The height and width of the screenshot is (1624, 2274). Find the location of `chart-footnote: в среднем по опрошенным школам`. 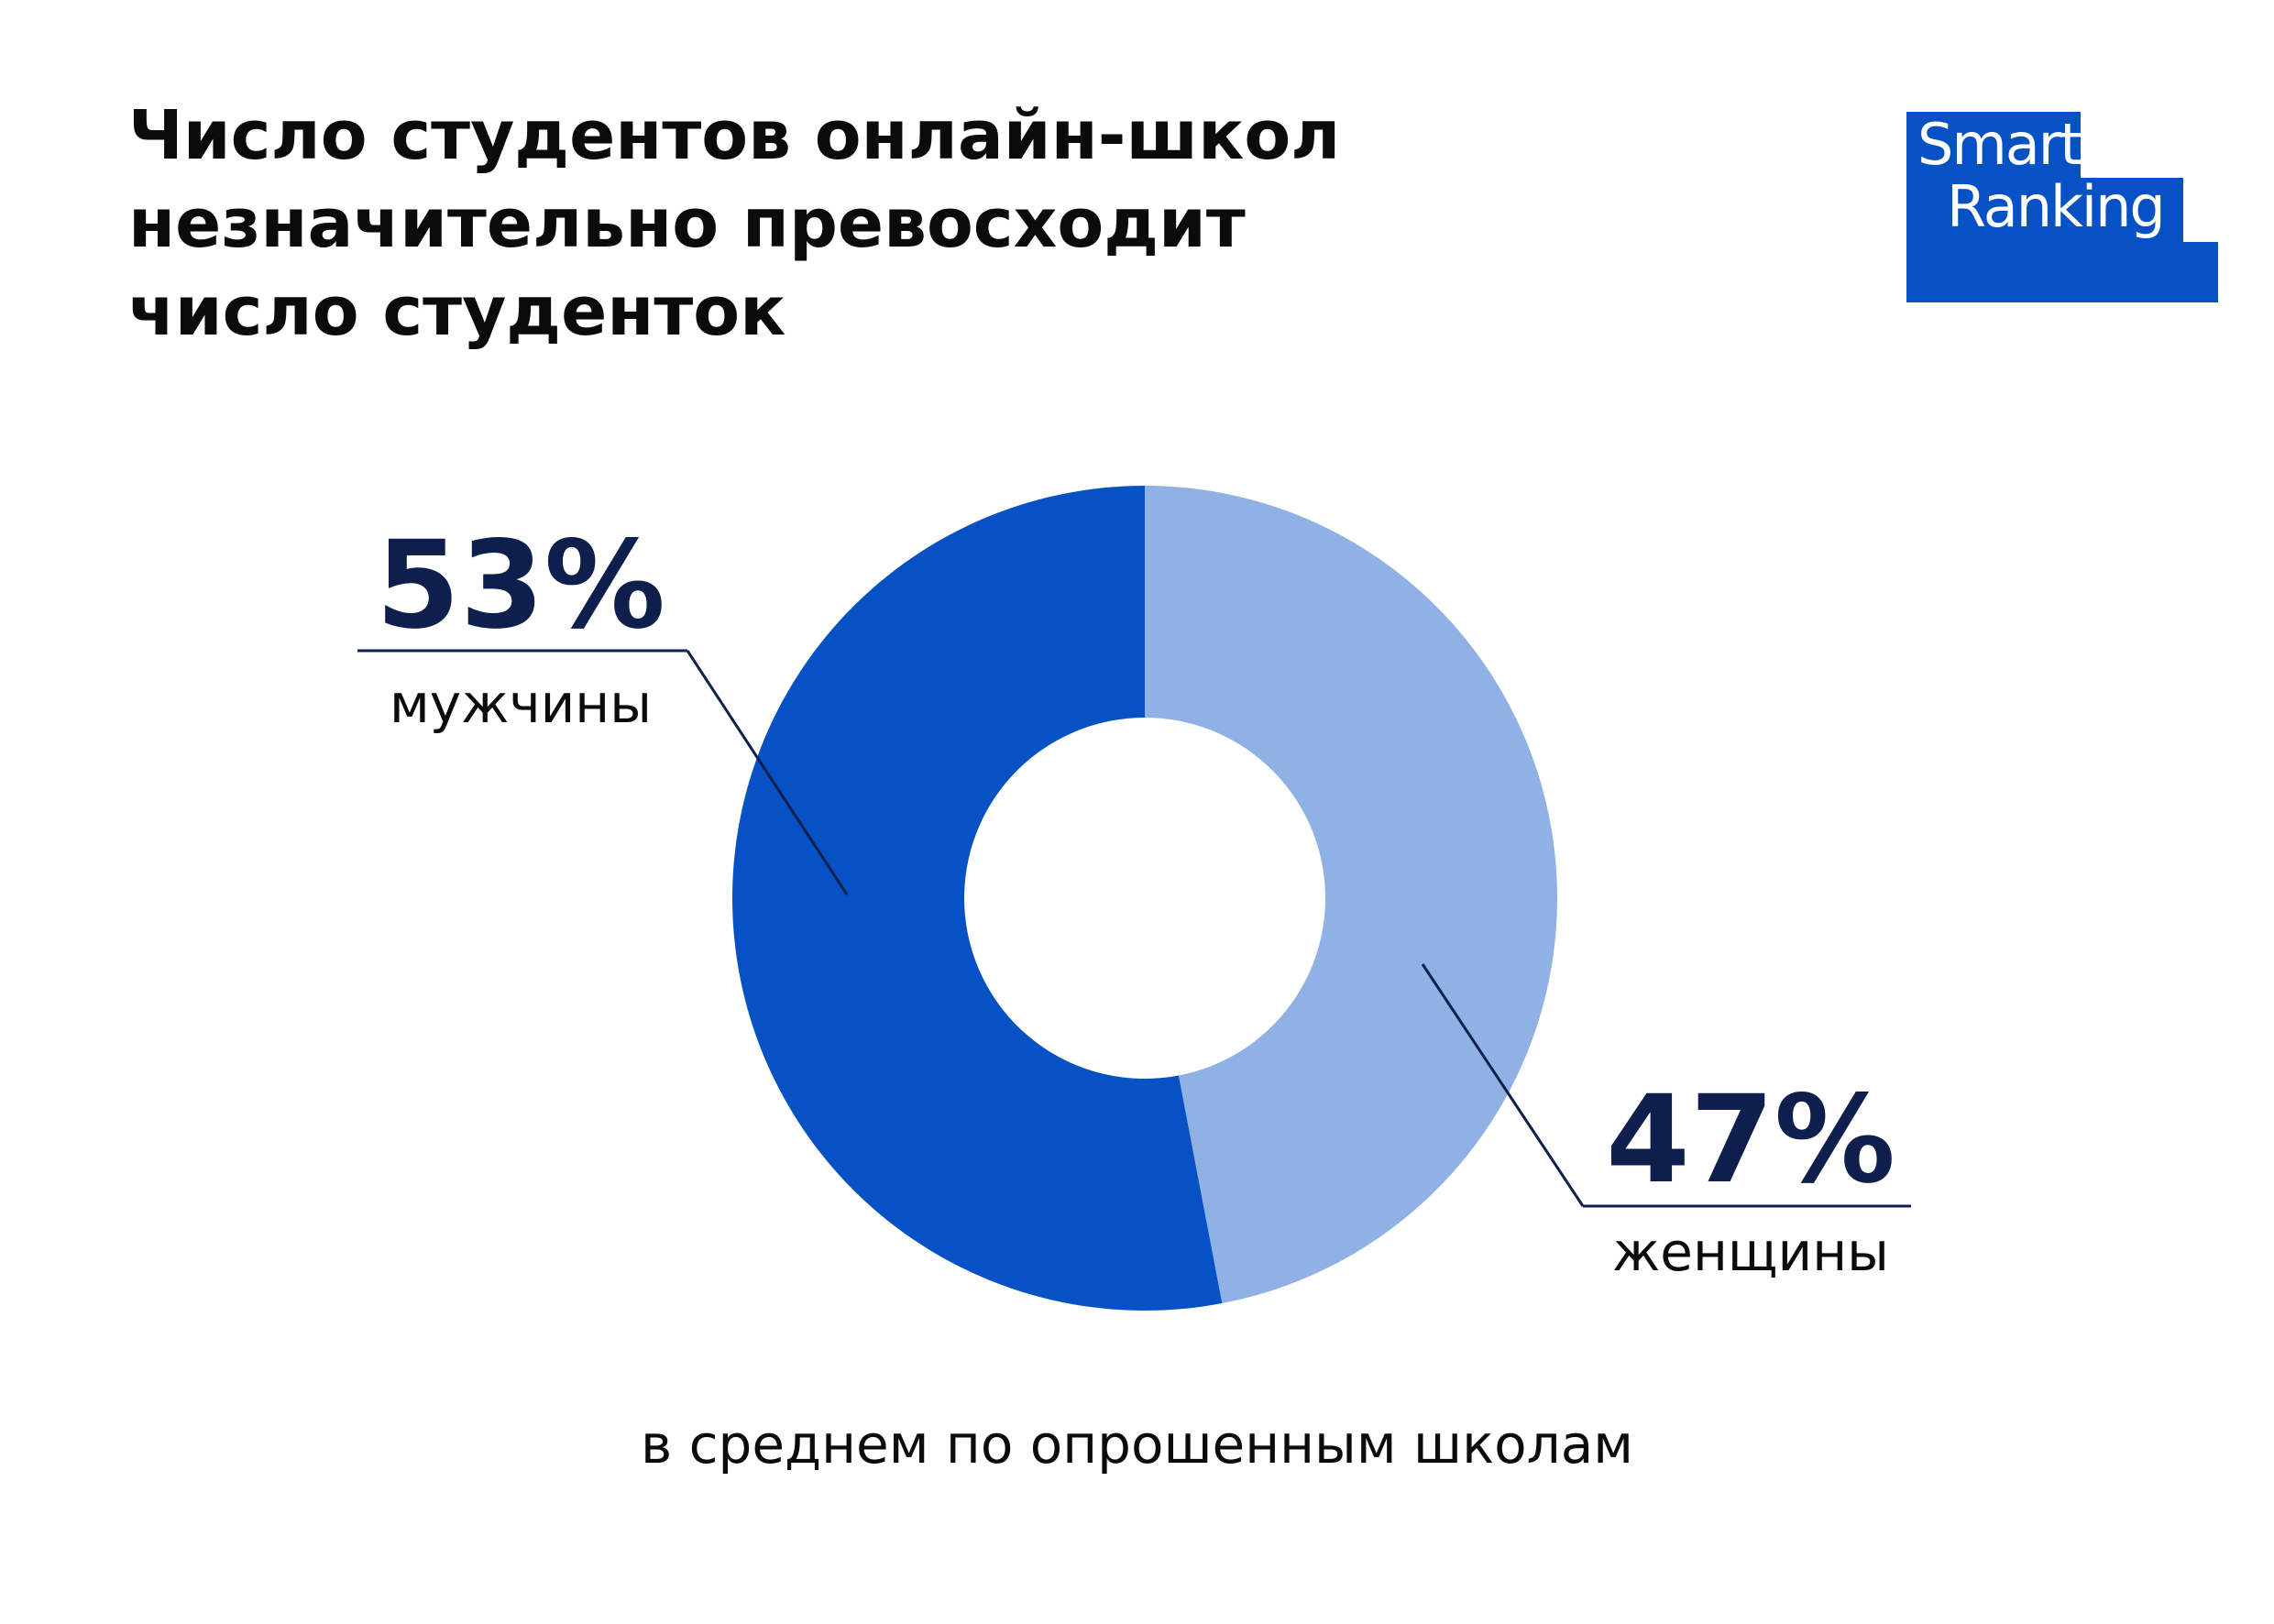

chart-footnote: в среднем по опрошенным школам is located at coordinates (1137, 1444).